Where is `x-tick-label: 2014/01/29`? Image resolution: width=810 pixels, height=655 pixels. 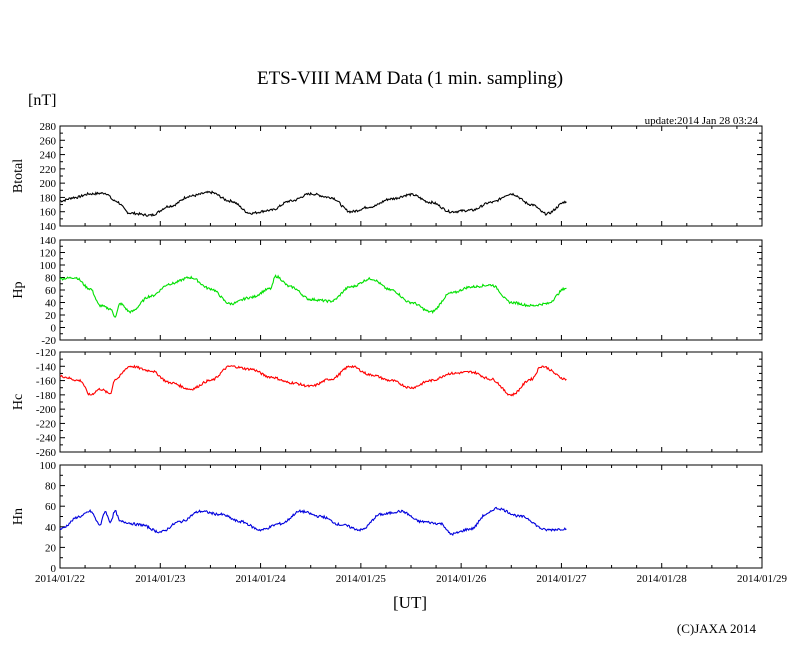 x-tick-label: 2014/01/29 is located at coordinates (762, 579).